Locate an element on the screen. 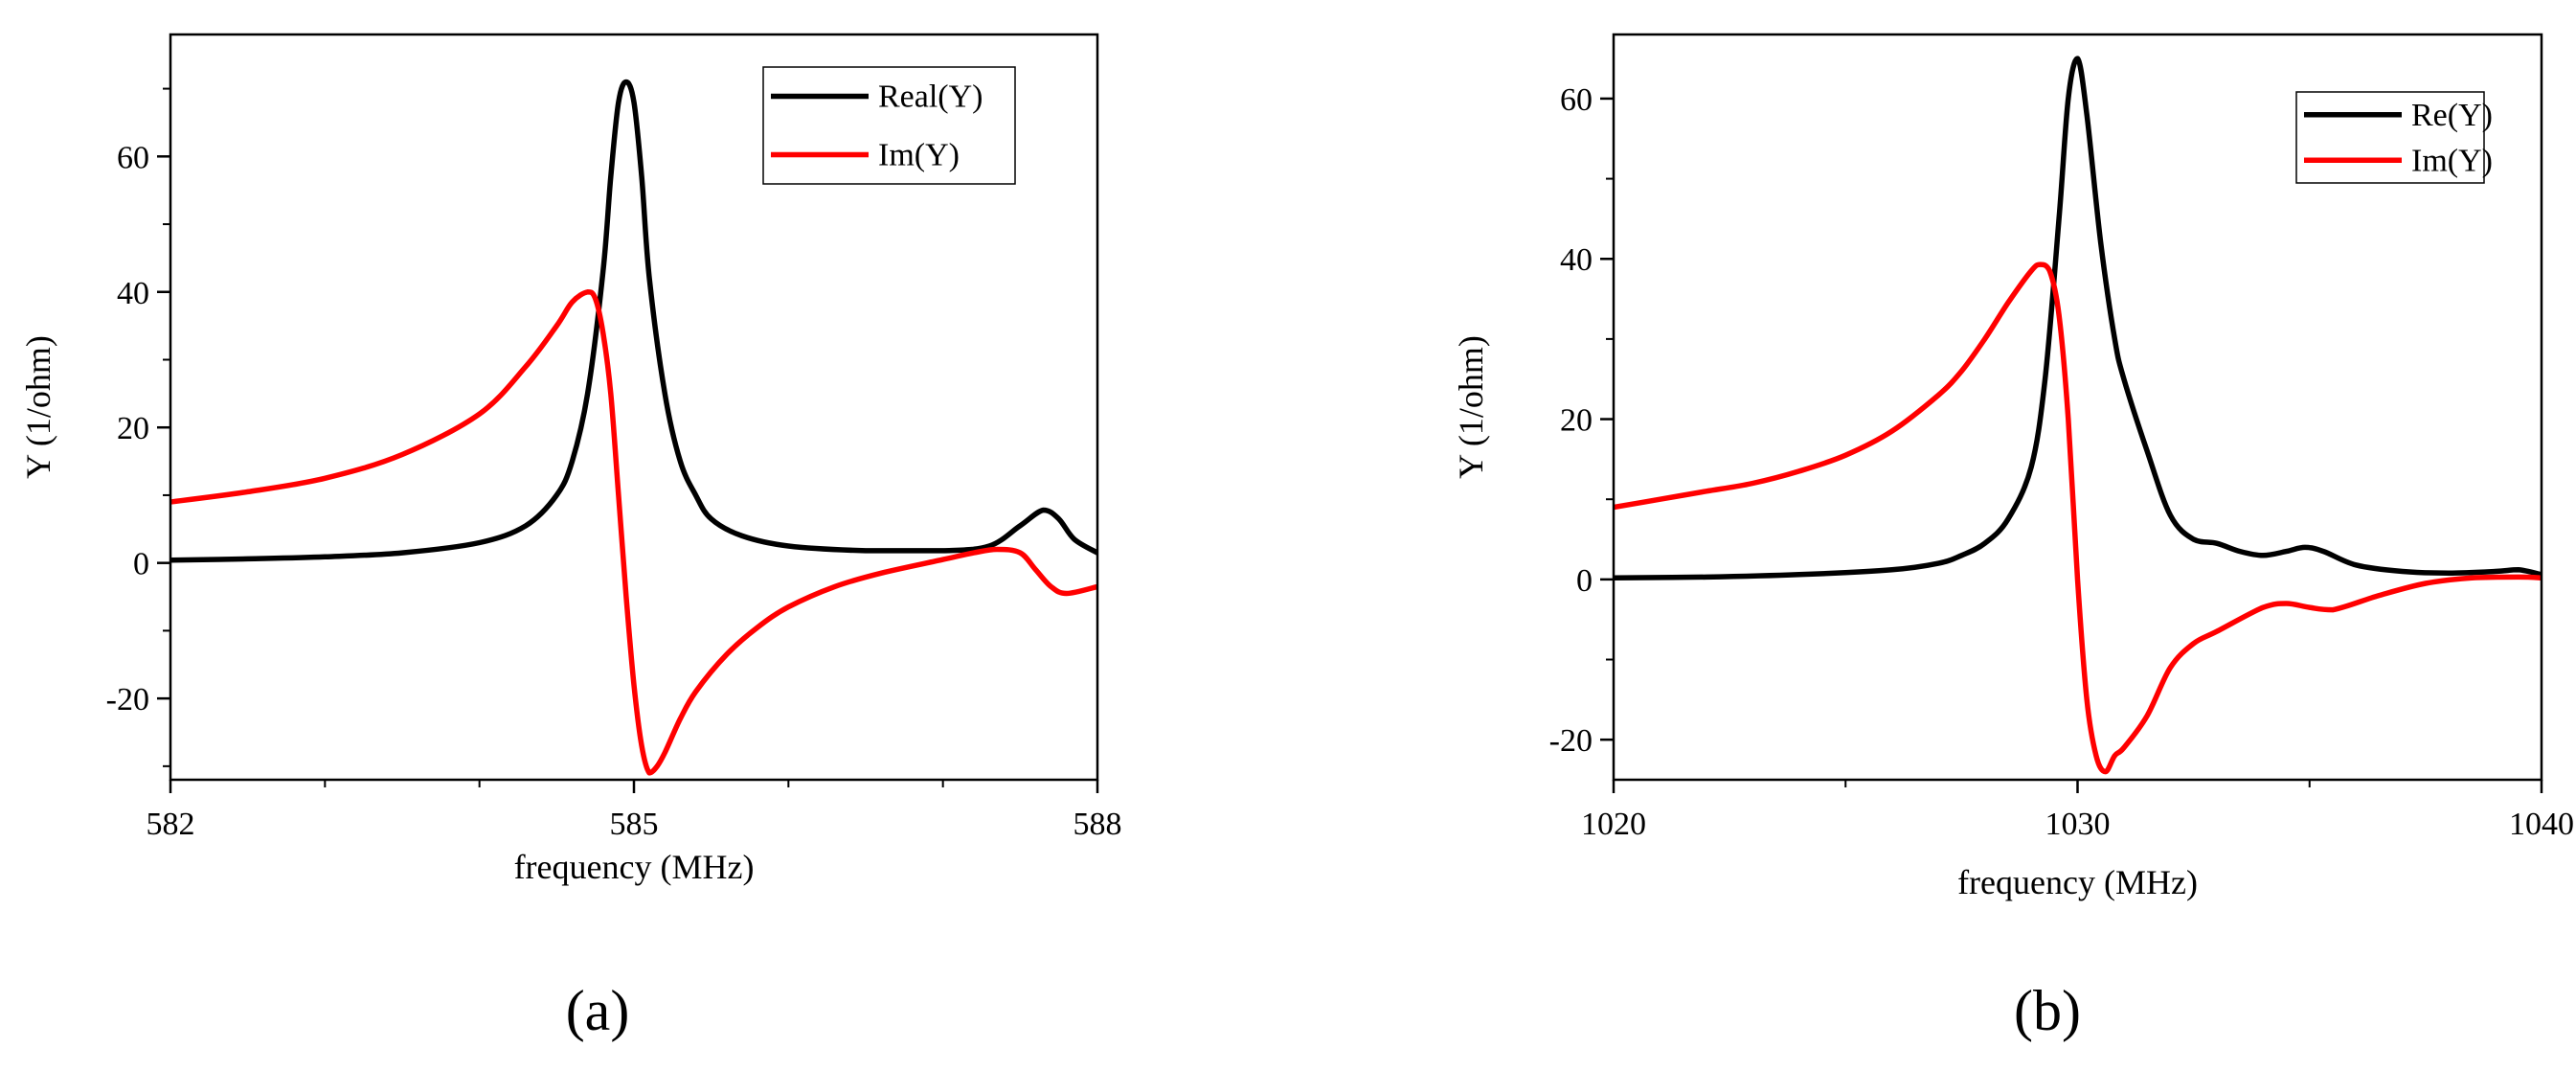 Image resolution: width=2576 pixels, height=1070 pixels. panel-a-x-tick-label: 585 is located at coordinates (634, 825).